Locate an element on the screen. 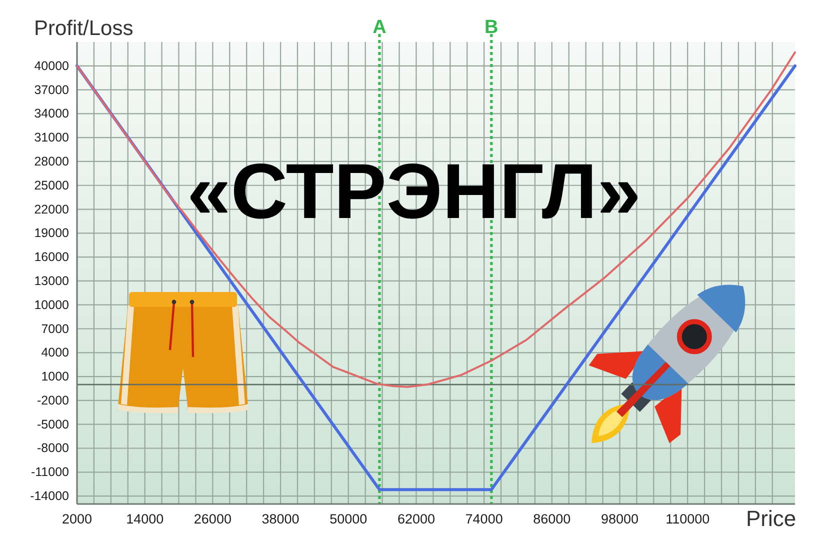 The height and width of the screenshot is (536, 828). x-tick-label: 2000 is located at coordinates (77, 519).